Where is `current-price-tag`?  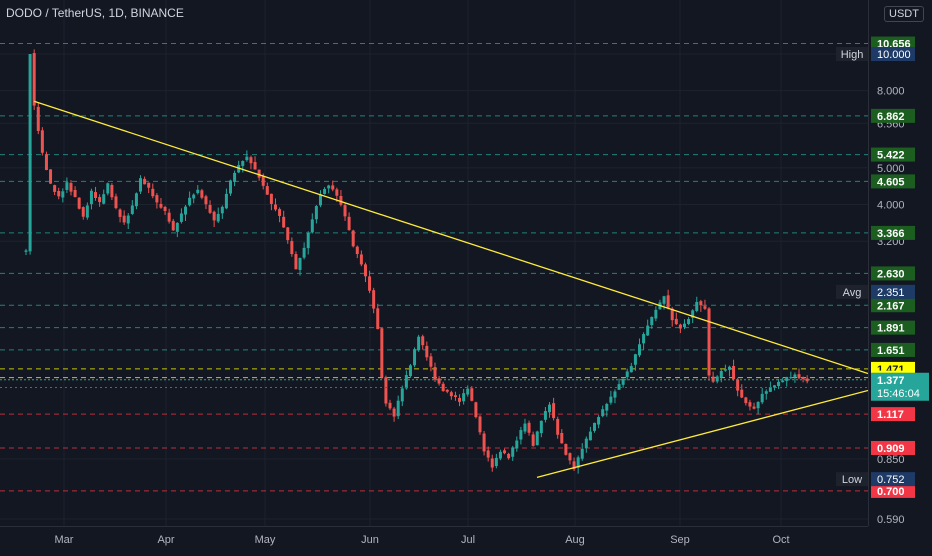
current-price-tag is located at coordinates (900, 386).